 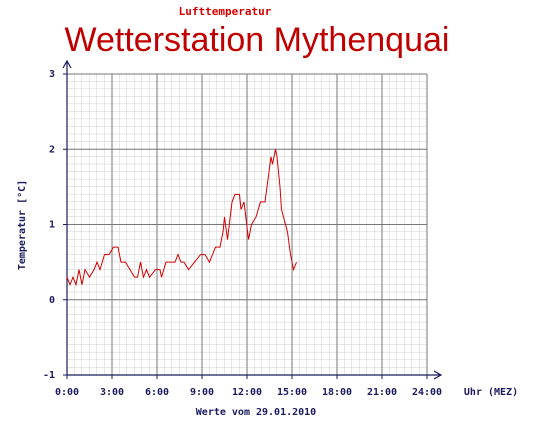 I want to click on x-axis, so click(x=255, y=375).